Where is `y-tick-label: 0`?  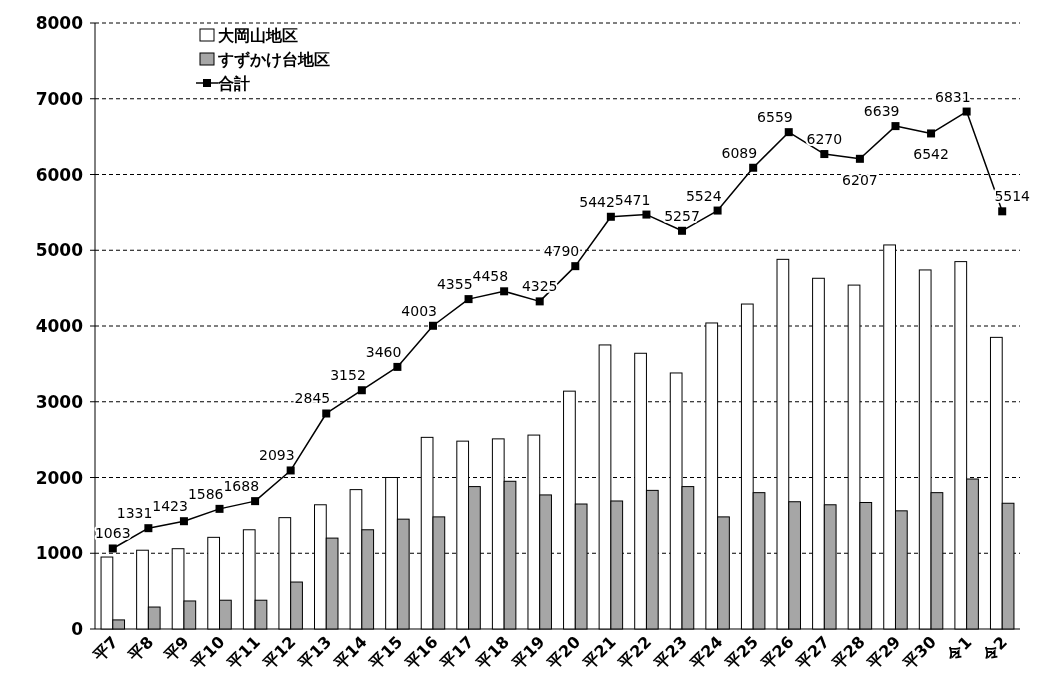 y-tick-label: 0 is located at coordinates (77, 629).